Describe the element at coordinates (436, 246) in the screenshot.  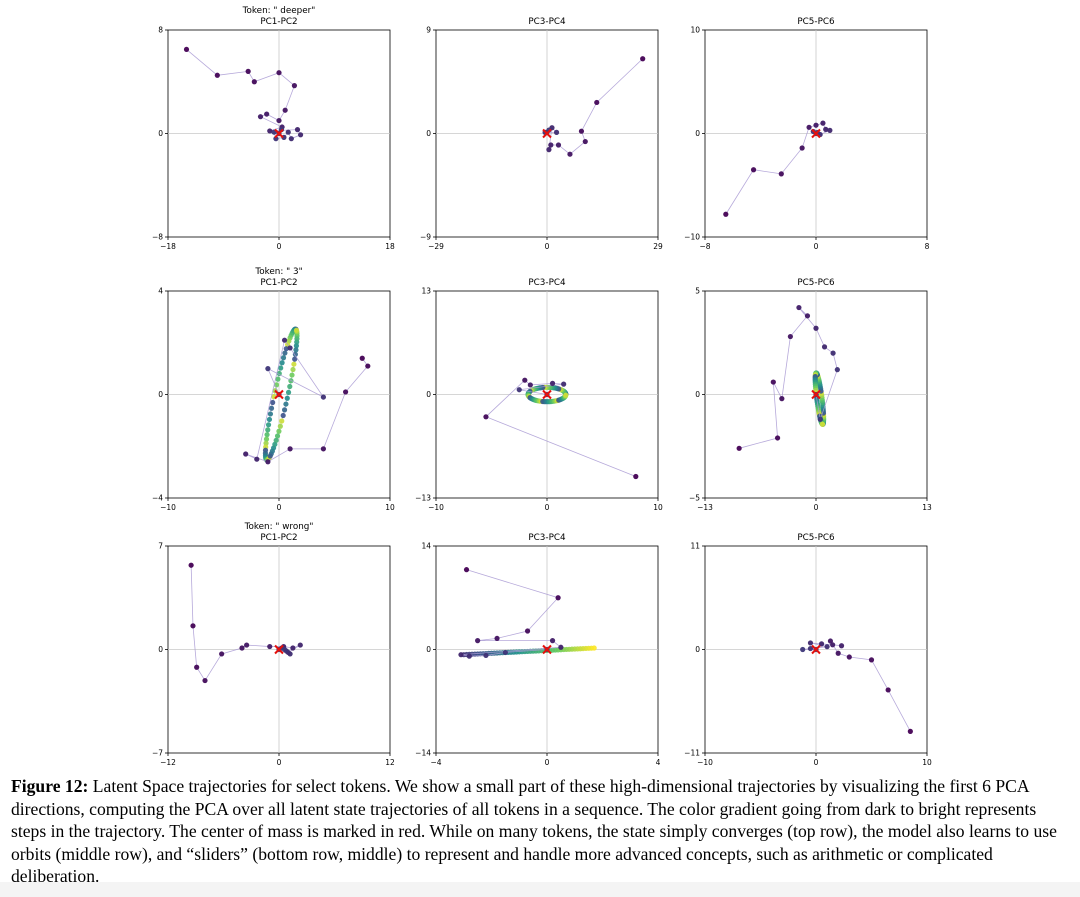
I see `x-tick-label: −29` at that location.